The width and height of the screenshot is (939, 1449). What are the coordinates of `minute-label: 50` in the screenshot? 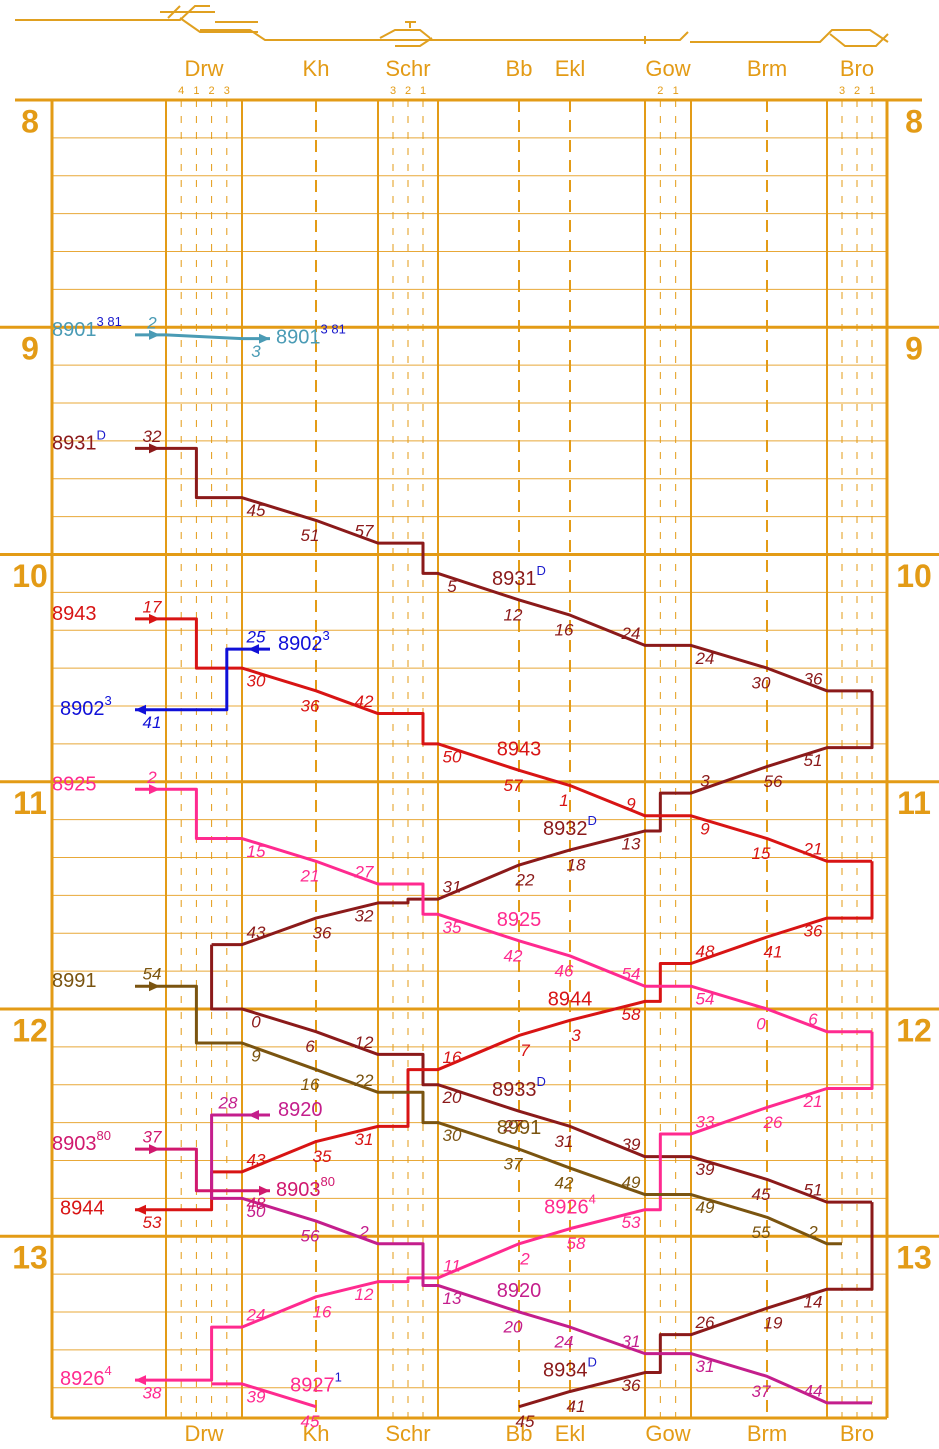 It's located at (256, 1211).